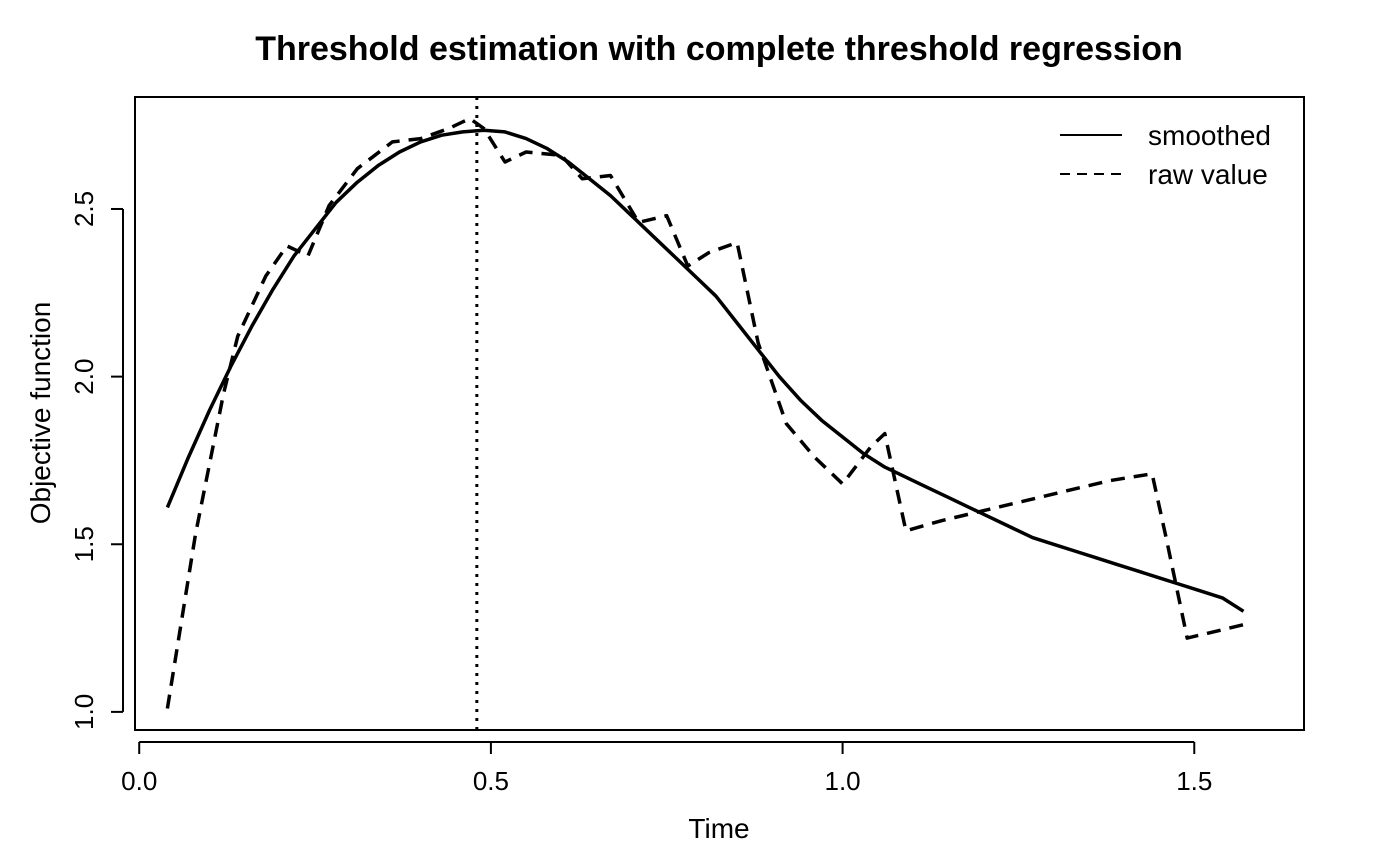  I want to click on y-tick-label: 2.0, so click(84, 377).